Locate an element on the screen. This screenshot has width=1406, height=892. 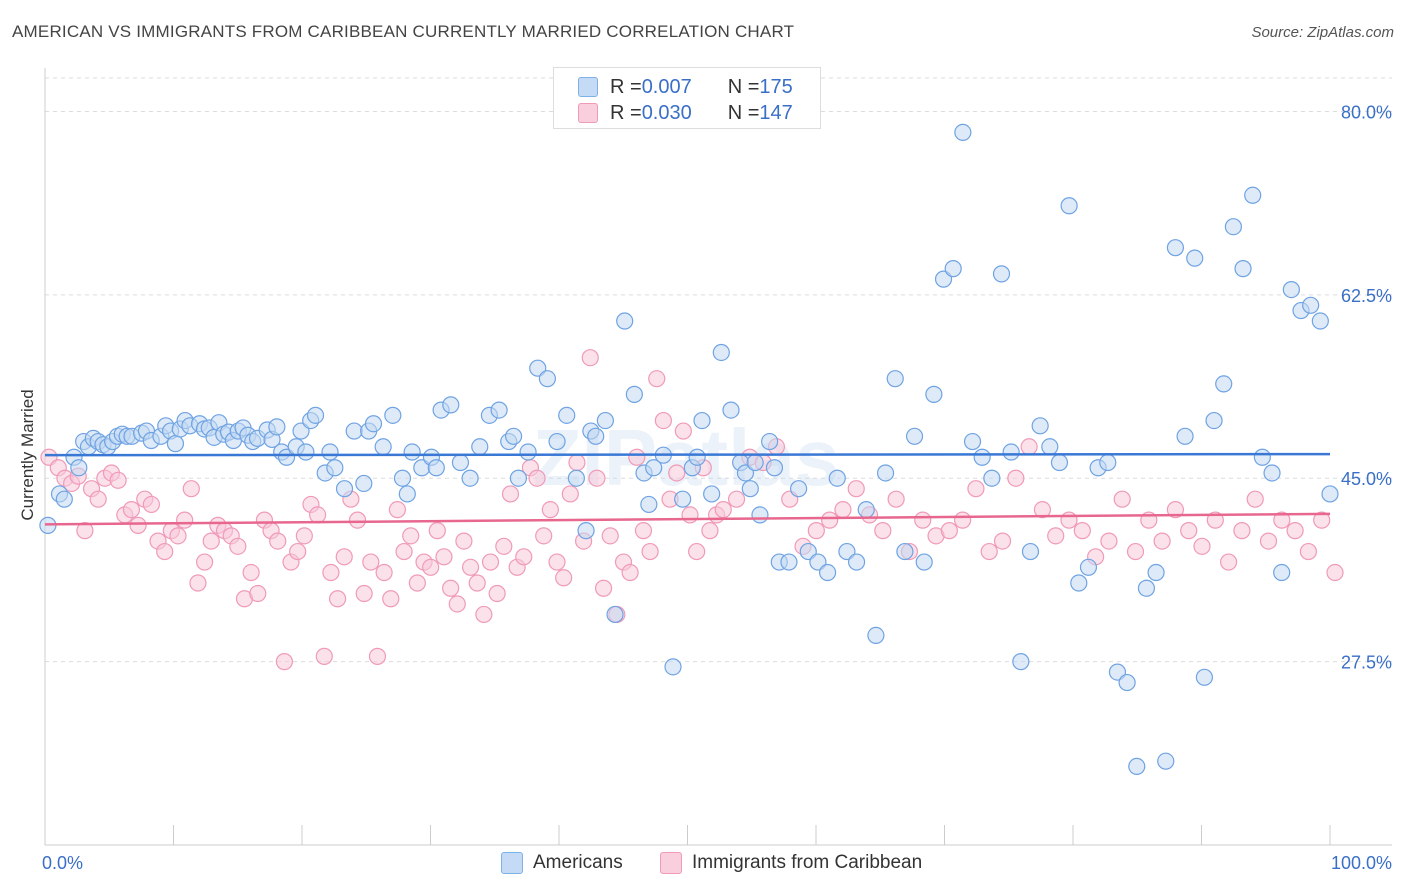
x-tick-label: 0.0% is located at coordinates (62, 863).